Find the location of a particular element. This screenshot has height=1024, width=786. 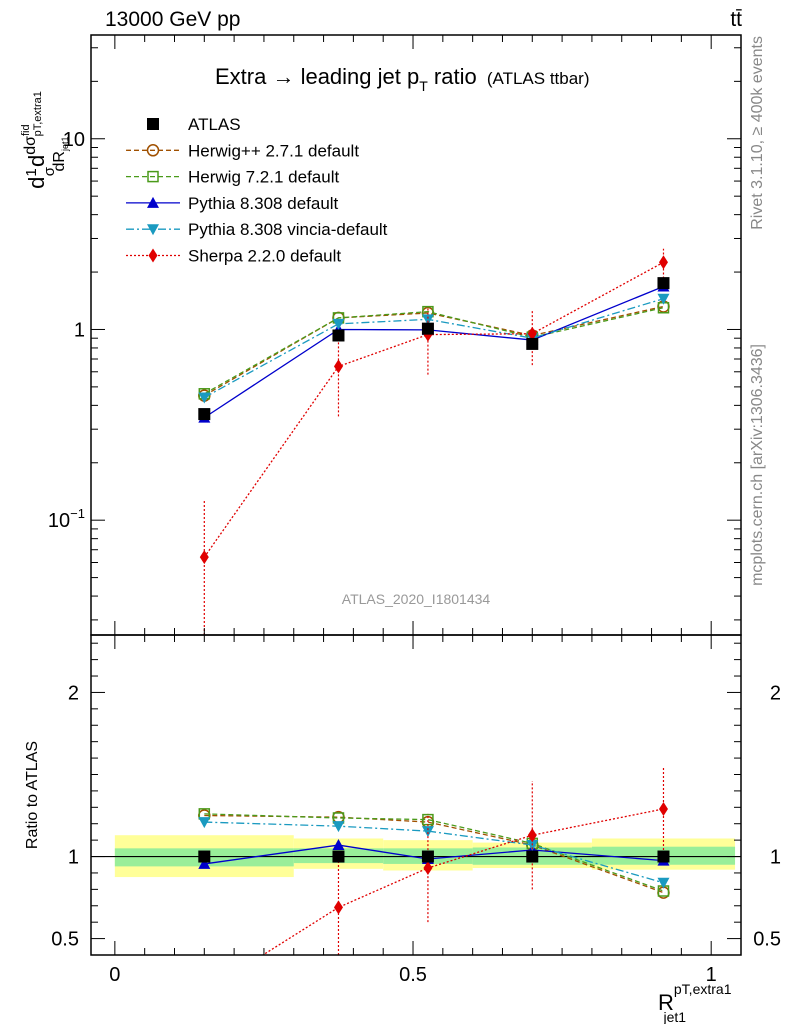

legend-marker-herwig-2-7-1-default is located at coordinates (153, 150).